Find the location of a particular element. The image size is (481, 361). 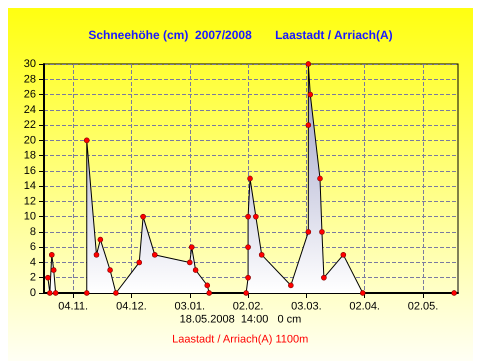

y-tick-label: 26 is located at coordinates (30, 94).